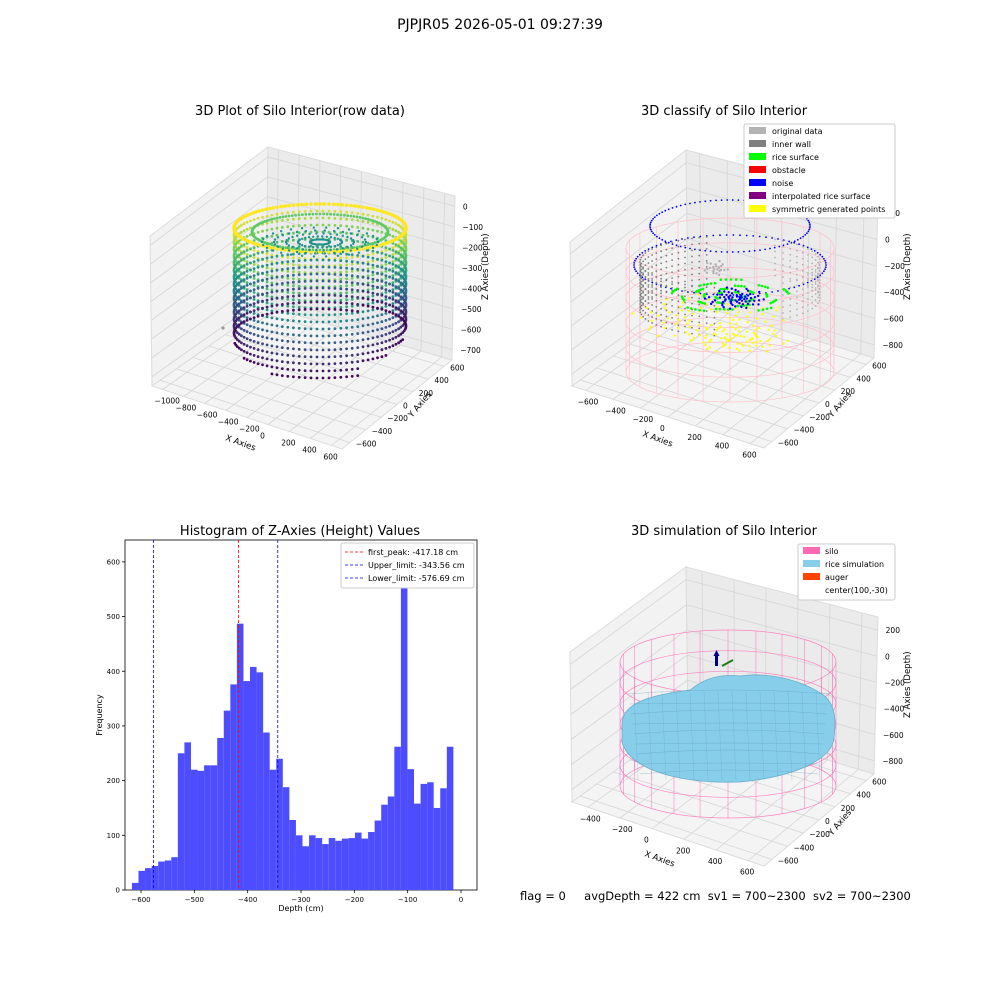 This screenshot has height=1000, width=1000. I want to click on rice-mesh-line, so click(729, 772).